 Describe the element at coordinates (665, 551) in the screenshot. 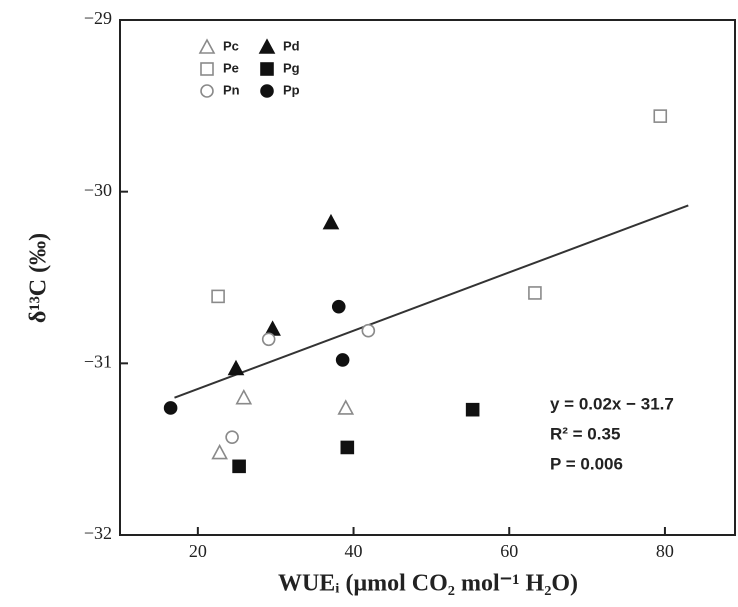

I see `x-tick-label: 80` at that location.